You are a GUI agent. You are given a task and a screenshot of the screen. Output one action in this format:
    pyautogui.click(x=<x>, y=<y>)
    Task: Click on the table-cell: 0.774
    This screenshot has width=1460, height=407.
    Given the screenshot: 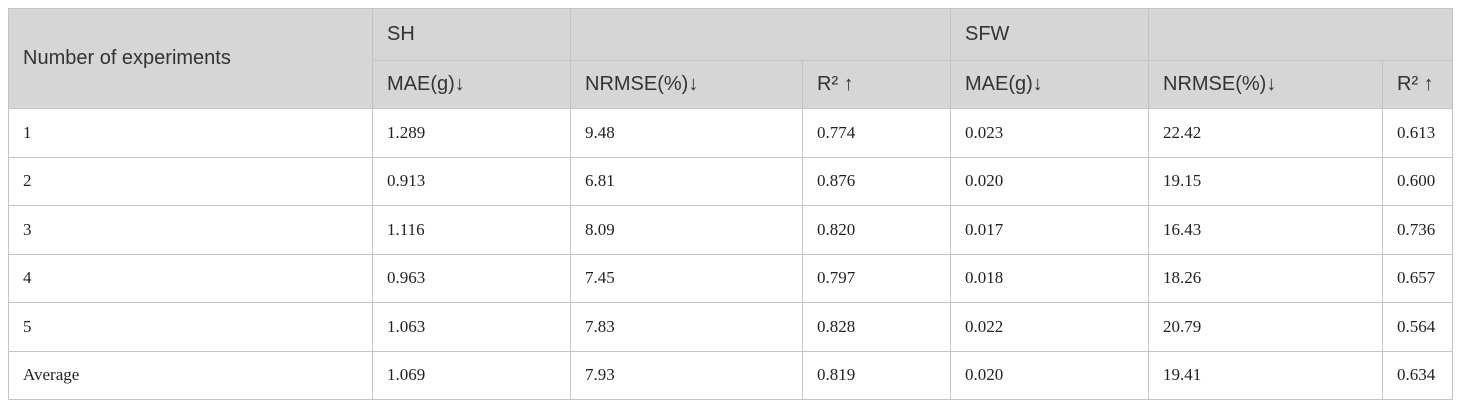 What is the action you would take?
    pyautogui.click(x=876, y=133)
    